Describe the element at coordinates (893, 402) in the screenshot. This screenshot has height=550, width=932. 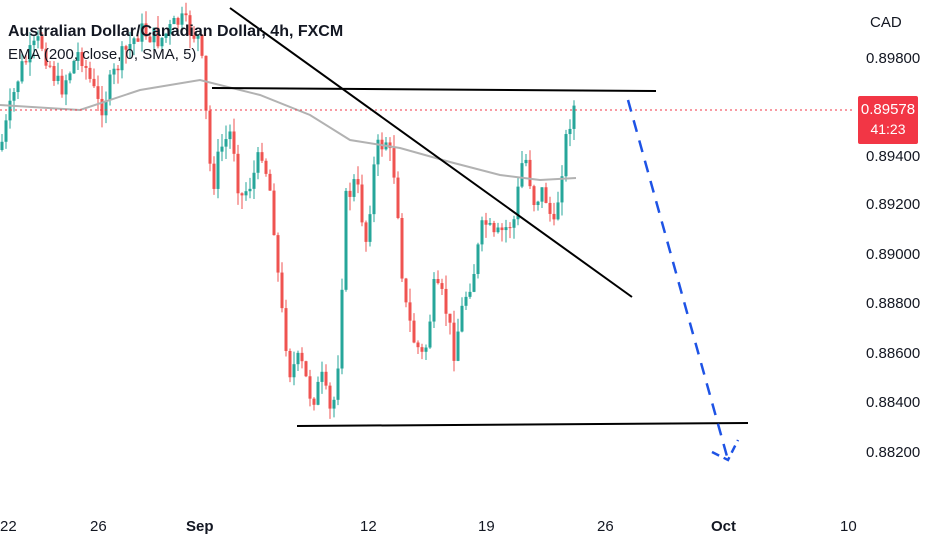
I see `price-tick: 0.88400` at that location.